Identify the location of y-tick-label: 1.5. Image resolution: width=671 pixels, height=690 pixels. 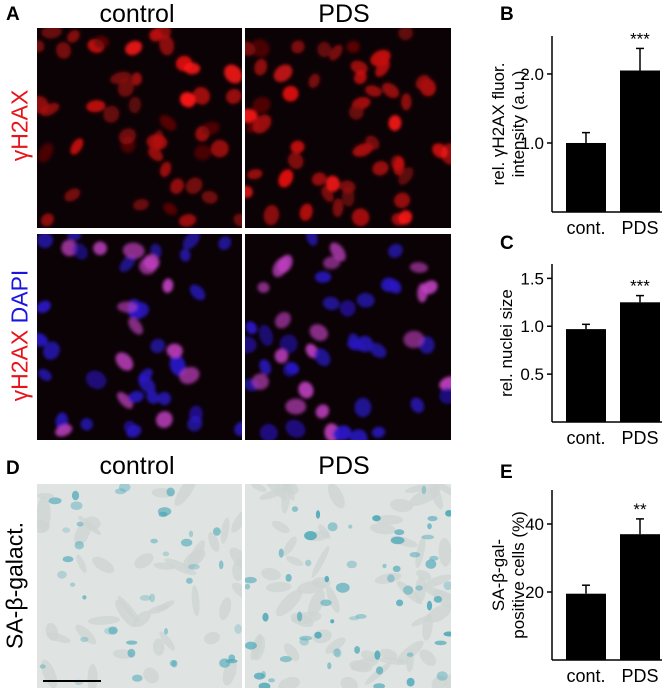
(532, 278).